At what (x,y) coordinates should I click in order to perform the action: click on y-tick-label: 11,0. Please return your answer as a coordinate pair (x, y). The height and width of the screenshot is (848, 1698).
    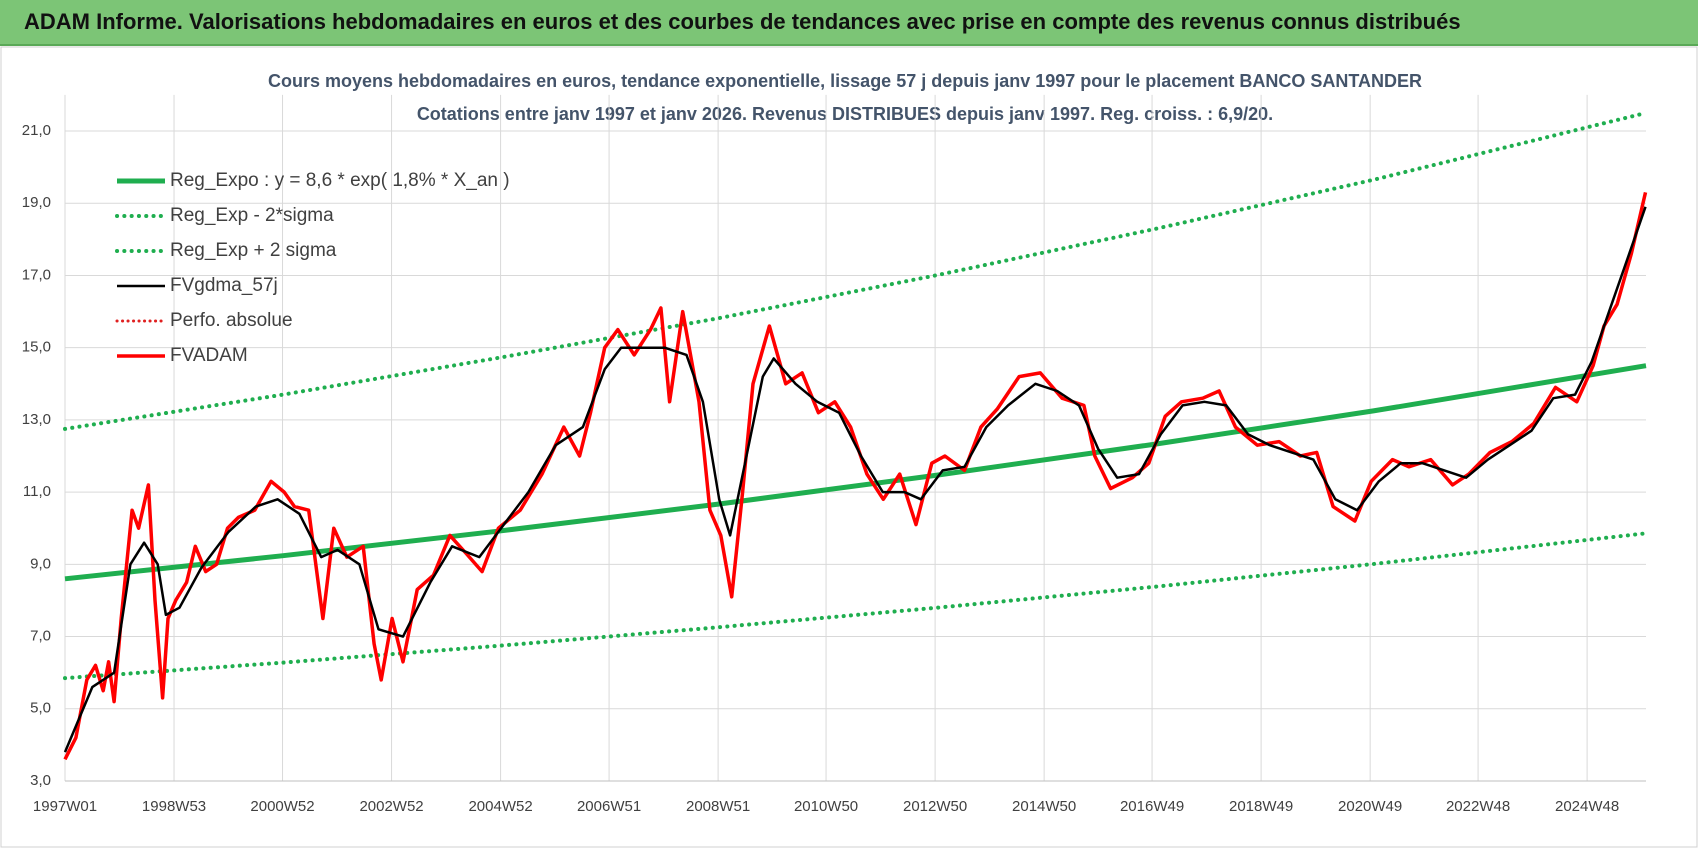
    Looking at the image, I should click on (37, 491).